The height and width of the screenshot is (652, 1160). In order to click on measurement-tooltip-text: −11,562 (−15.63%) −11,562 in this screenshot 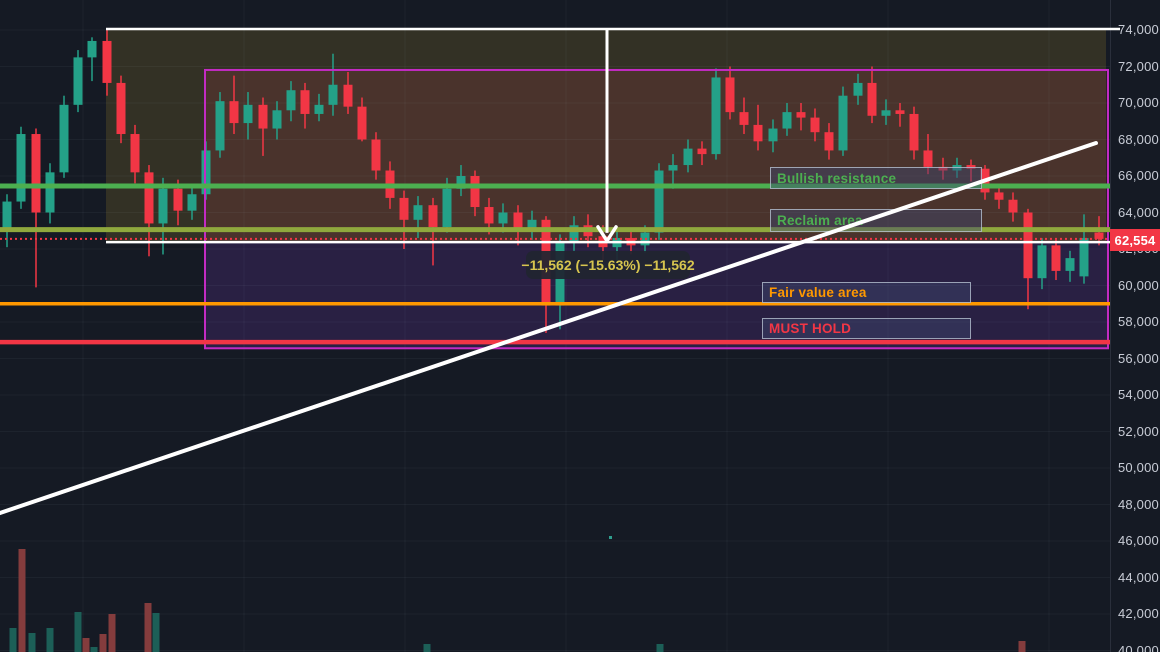, I will do `click(608, 265)`.